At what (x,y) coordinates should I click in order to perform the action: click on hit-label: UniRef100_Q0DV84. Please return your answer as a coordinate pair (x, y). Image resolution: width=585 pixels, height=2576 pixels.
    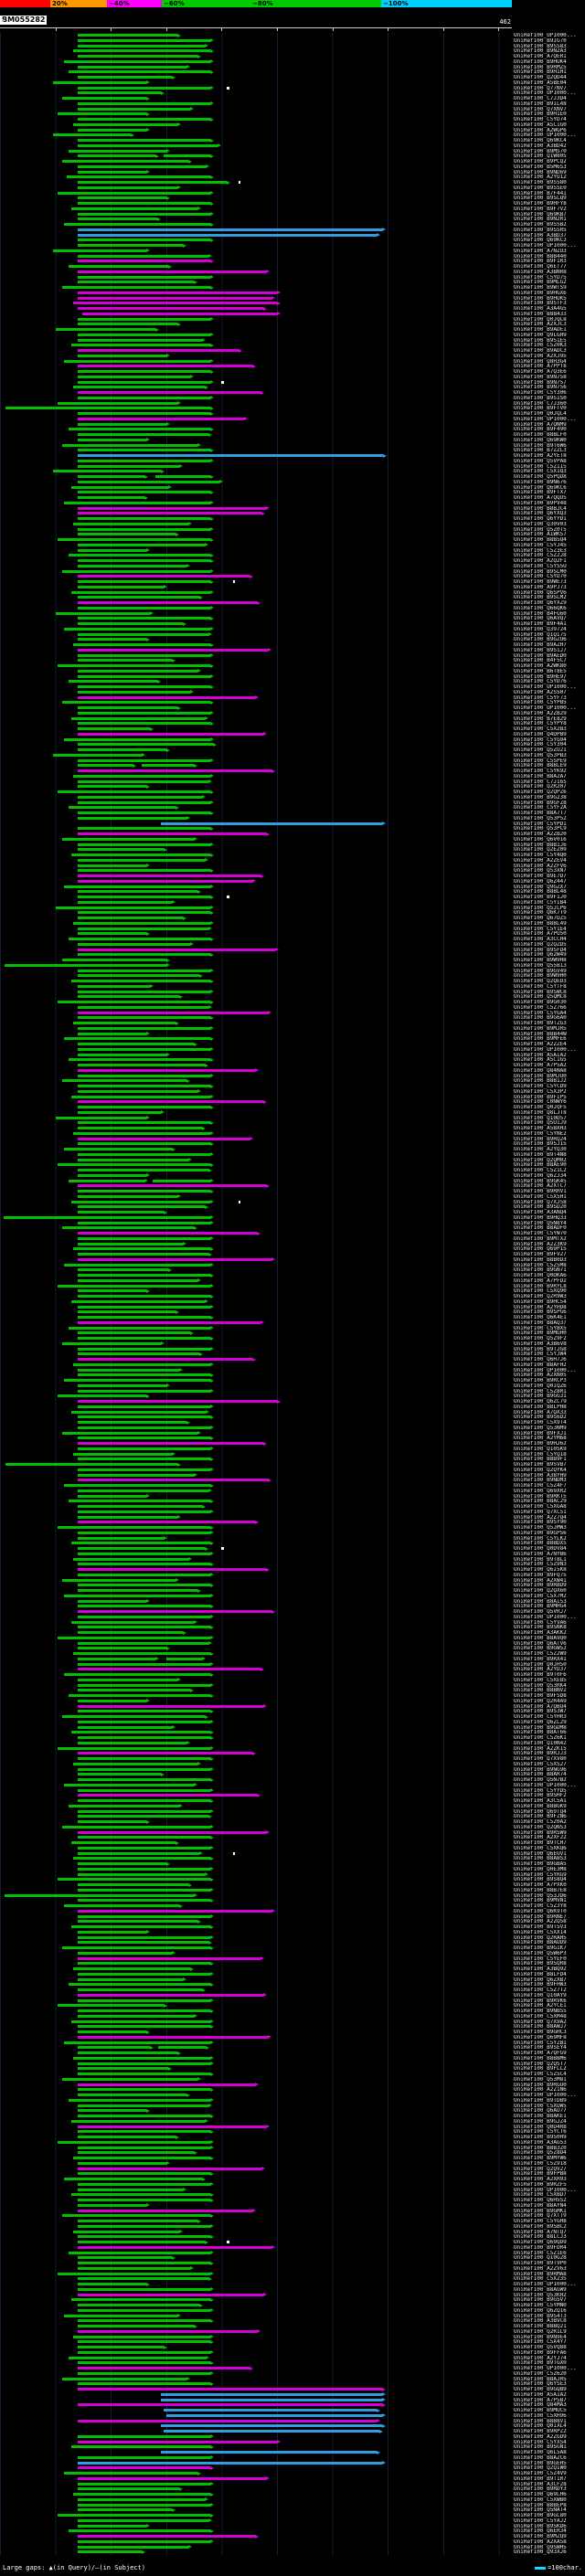
    Looking at the image, I should click on (540, 1549).